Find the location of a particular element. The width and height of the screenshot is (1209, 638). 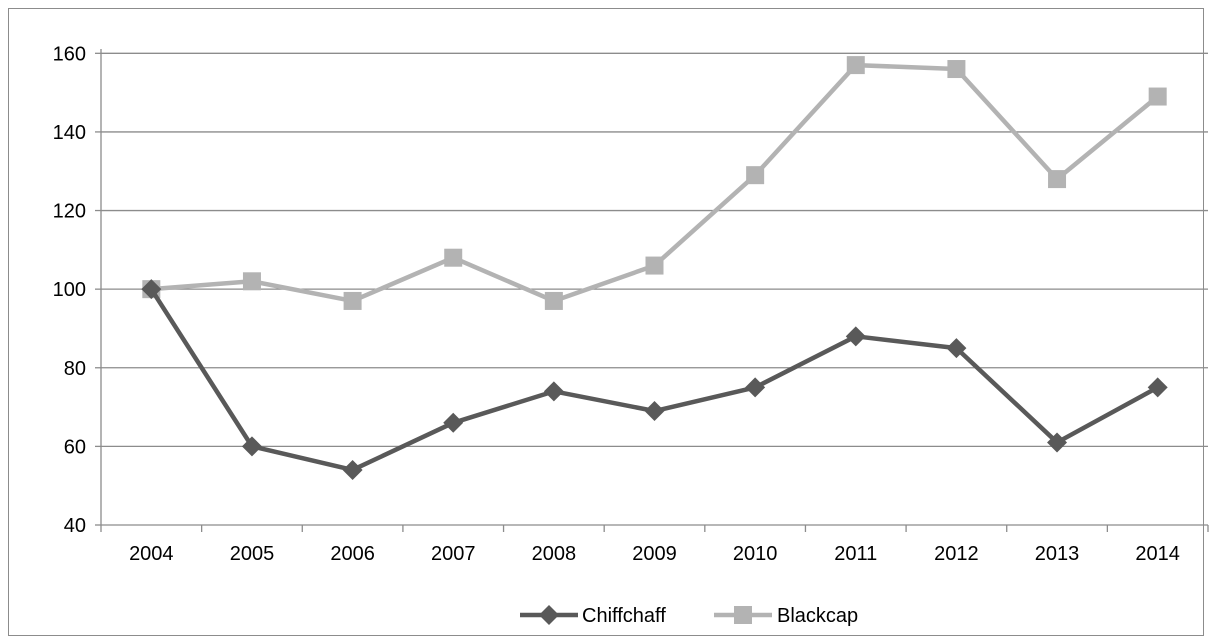

legend-item-chiffchaff: Chiffchaff is located at coordinates (593, 616).